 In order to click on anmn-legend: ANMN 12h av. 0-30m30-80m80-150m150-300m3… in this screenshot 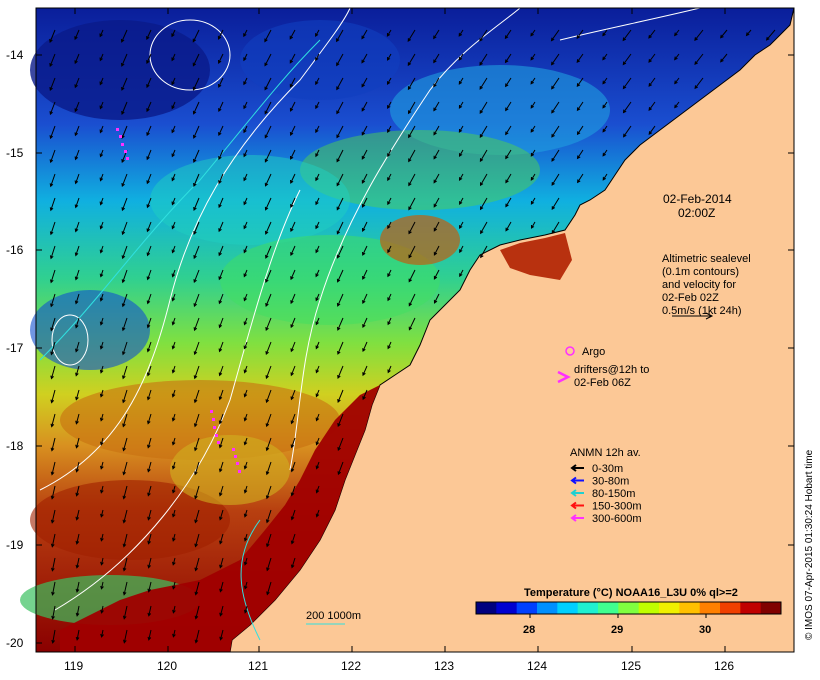, I will do `click(606, 486)`.